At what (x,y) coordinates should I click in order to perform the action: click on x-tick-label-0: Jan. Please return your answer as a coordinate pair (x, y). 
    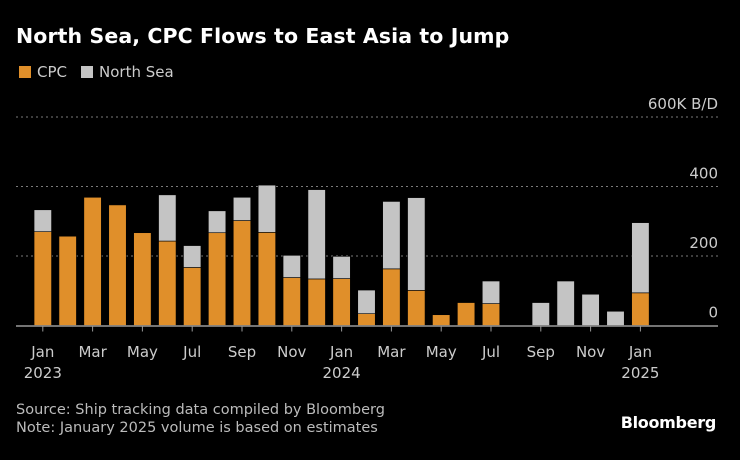
    Looking at the image, I should click on (42, 352).